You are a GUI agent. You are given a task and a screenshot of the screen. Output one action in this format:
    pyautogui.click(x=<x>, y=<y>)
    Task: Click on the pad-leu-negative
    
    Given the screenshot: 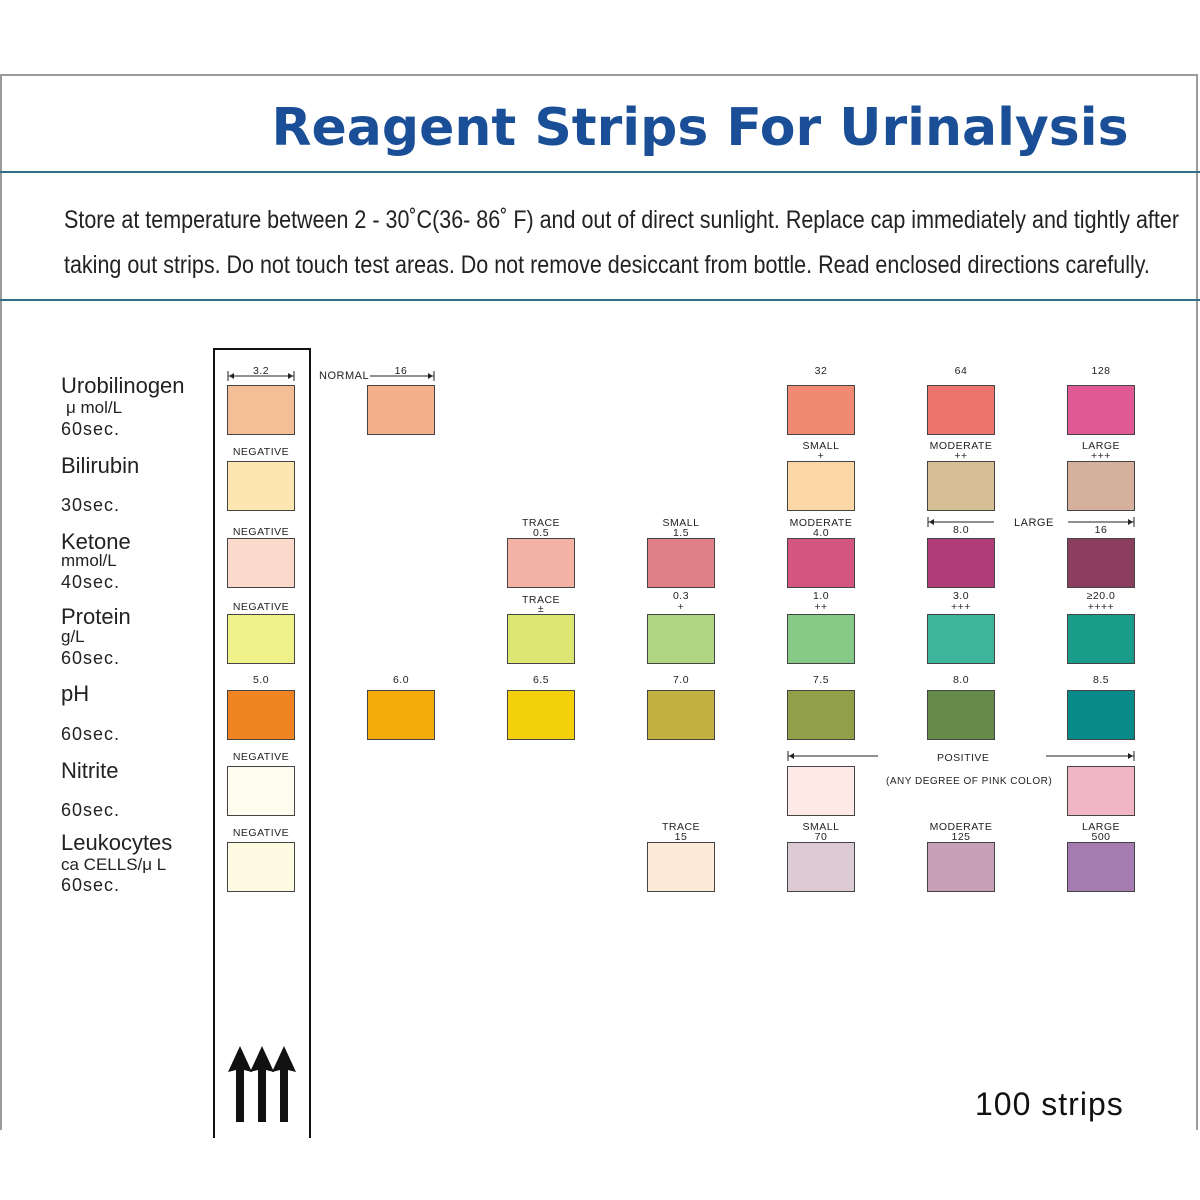 What is the action you would take?
    pyautogui.click(x=261, y=867)
    